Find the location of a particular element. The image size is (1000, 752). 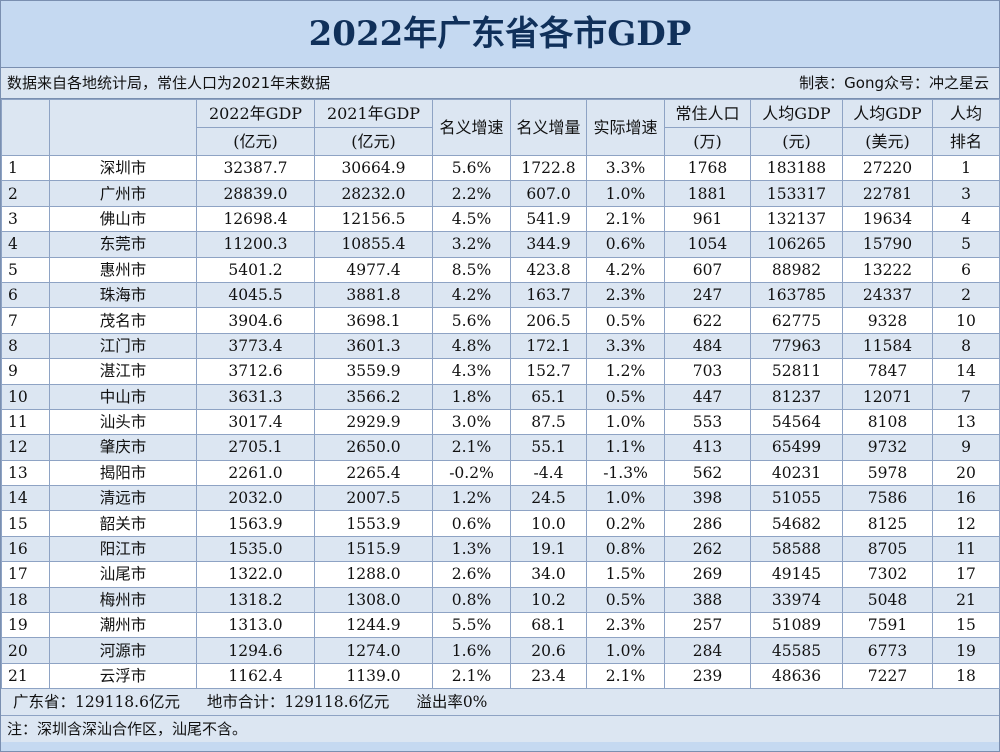

table-cell: 7 is located at coordinates (966, 396).